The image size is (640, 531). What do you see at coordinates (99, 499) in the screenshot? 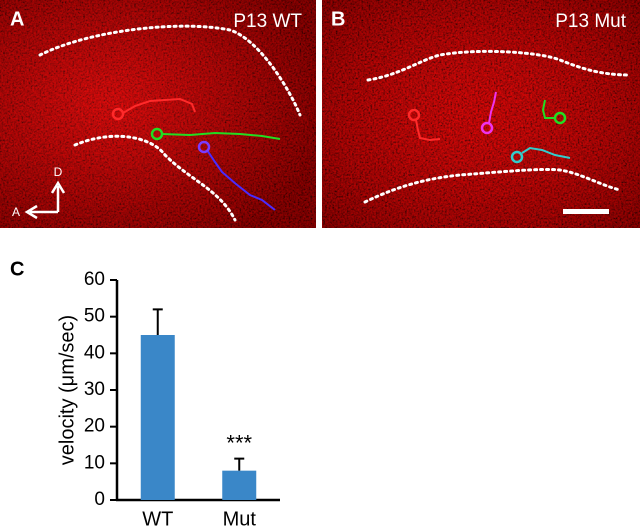
I see `y-tick-label: 0` at bounding box center [99, 499].